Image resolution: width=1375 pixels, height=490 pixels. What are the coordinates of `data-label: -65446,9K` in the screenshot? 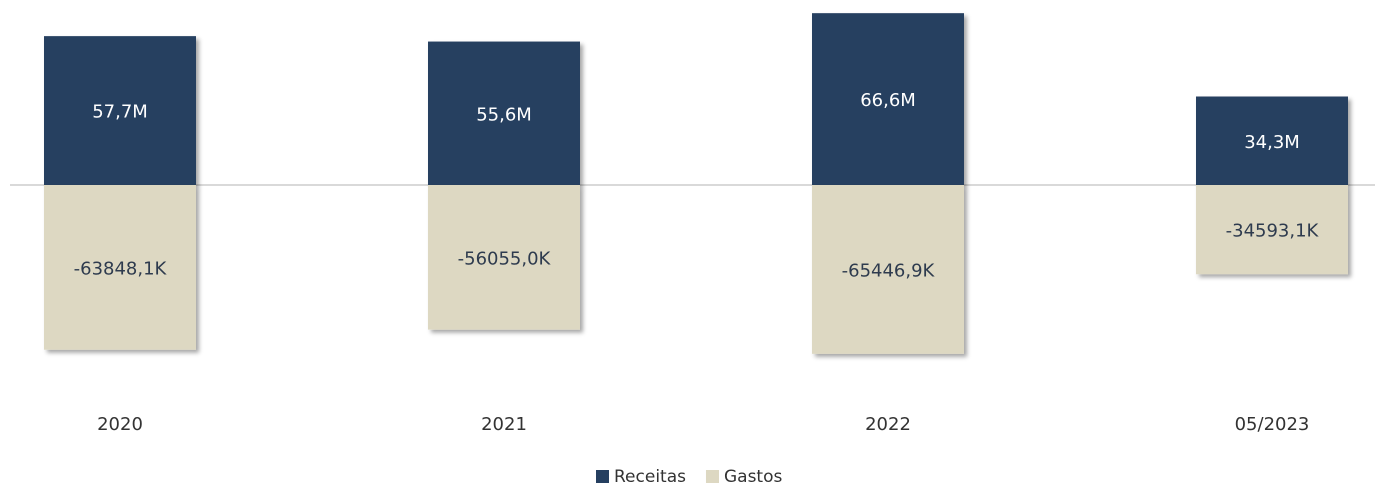 It's located at (889, 270).